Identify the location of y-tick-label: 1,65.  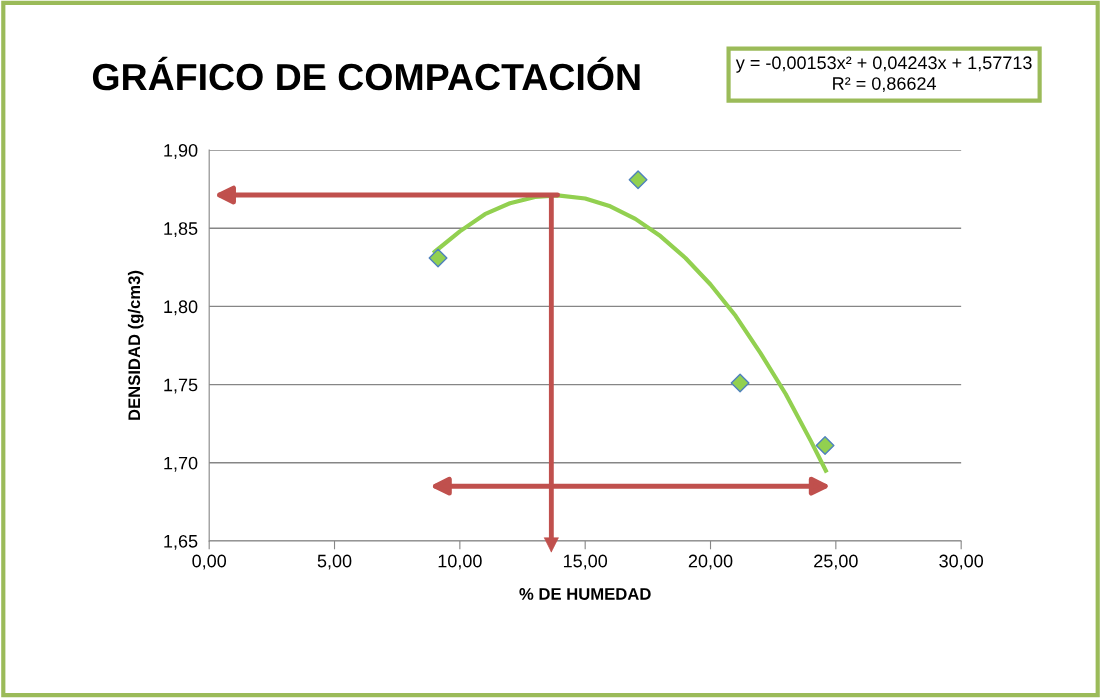
(181, 542).